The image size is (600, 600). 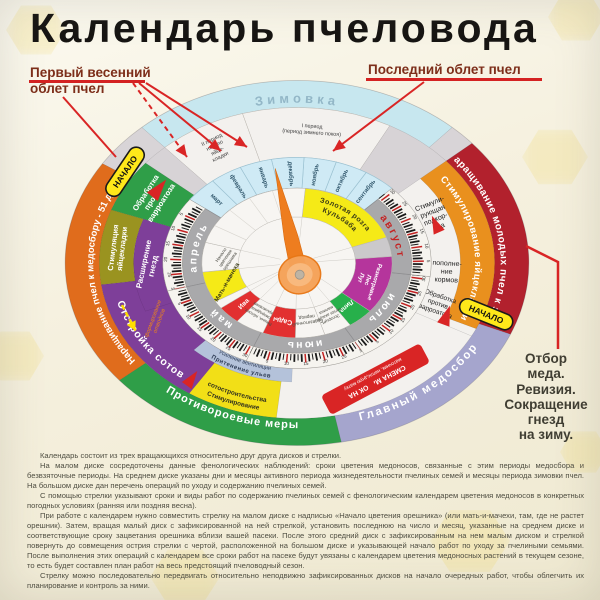 I want to click on svg-text: пополне-ниекормов, so click(x=446, y=272).